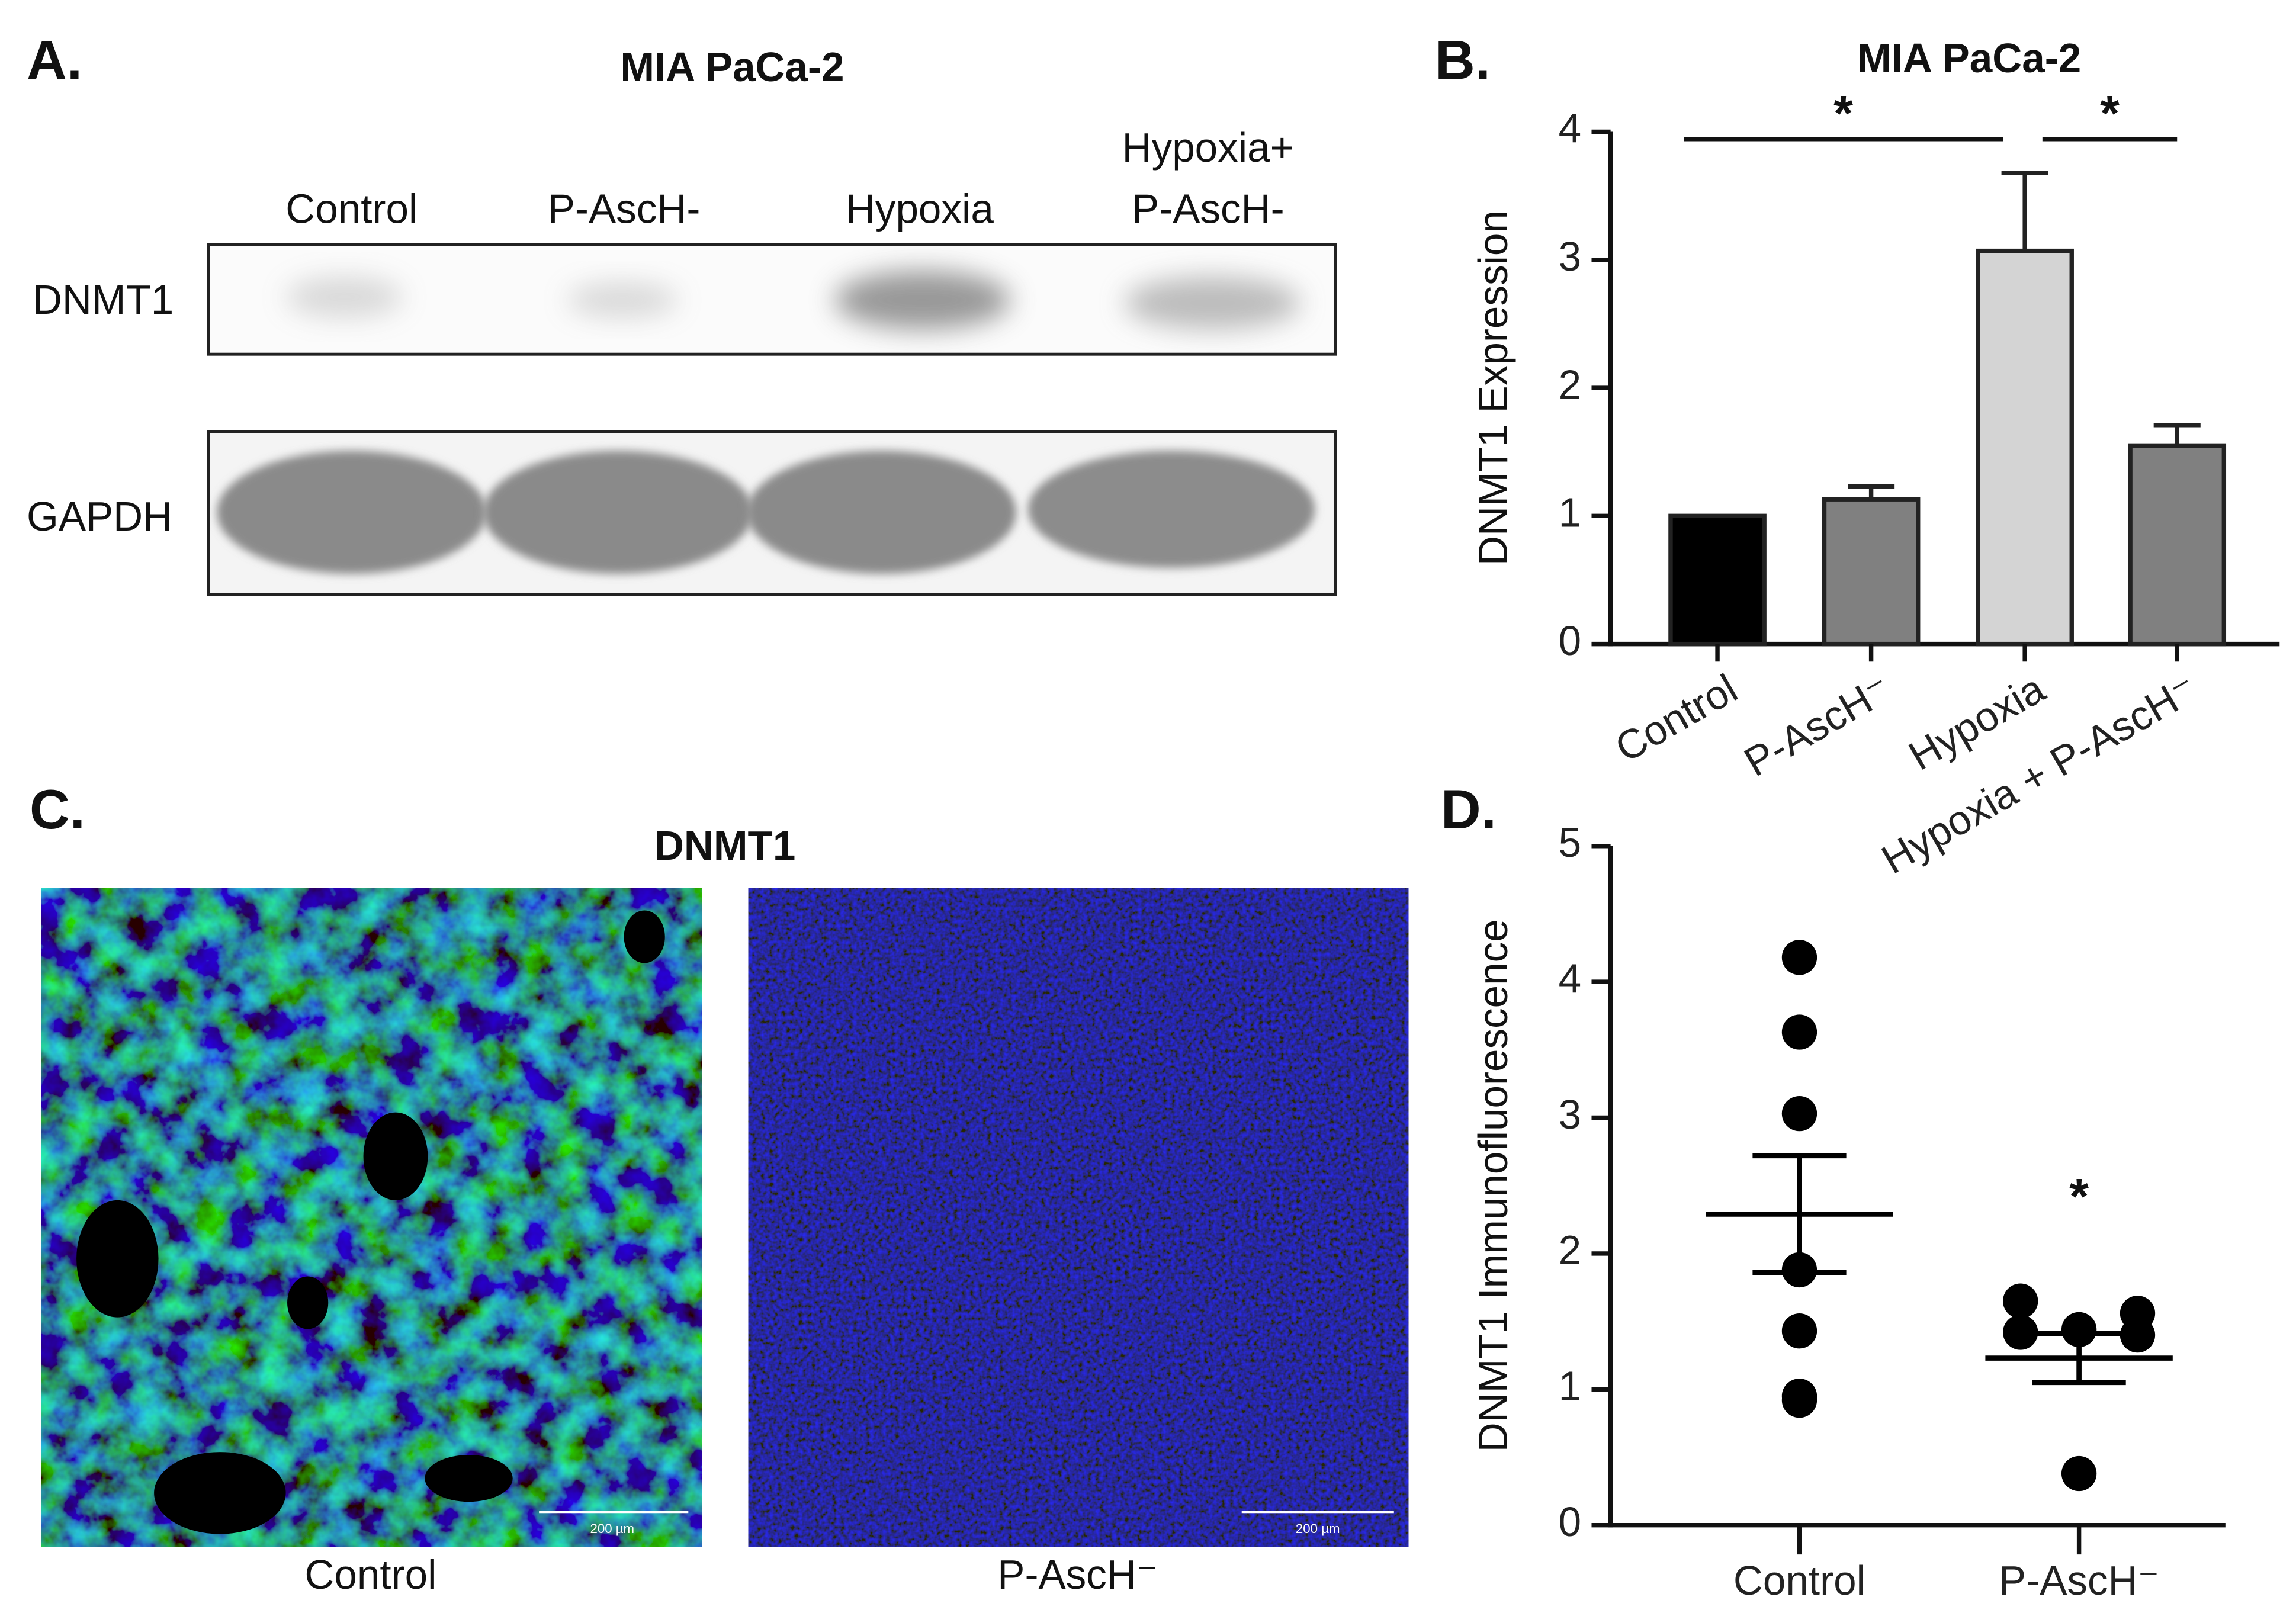 The height and width of the screenshot is (1613, 2296). Describe the element at coordinates (790, 178) in the screenshot. I see `lane-labels: Control P-AscH- Hypoxia Hypoxia+ P-AscH-` at that location.